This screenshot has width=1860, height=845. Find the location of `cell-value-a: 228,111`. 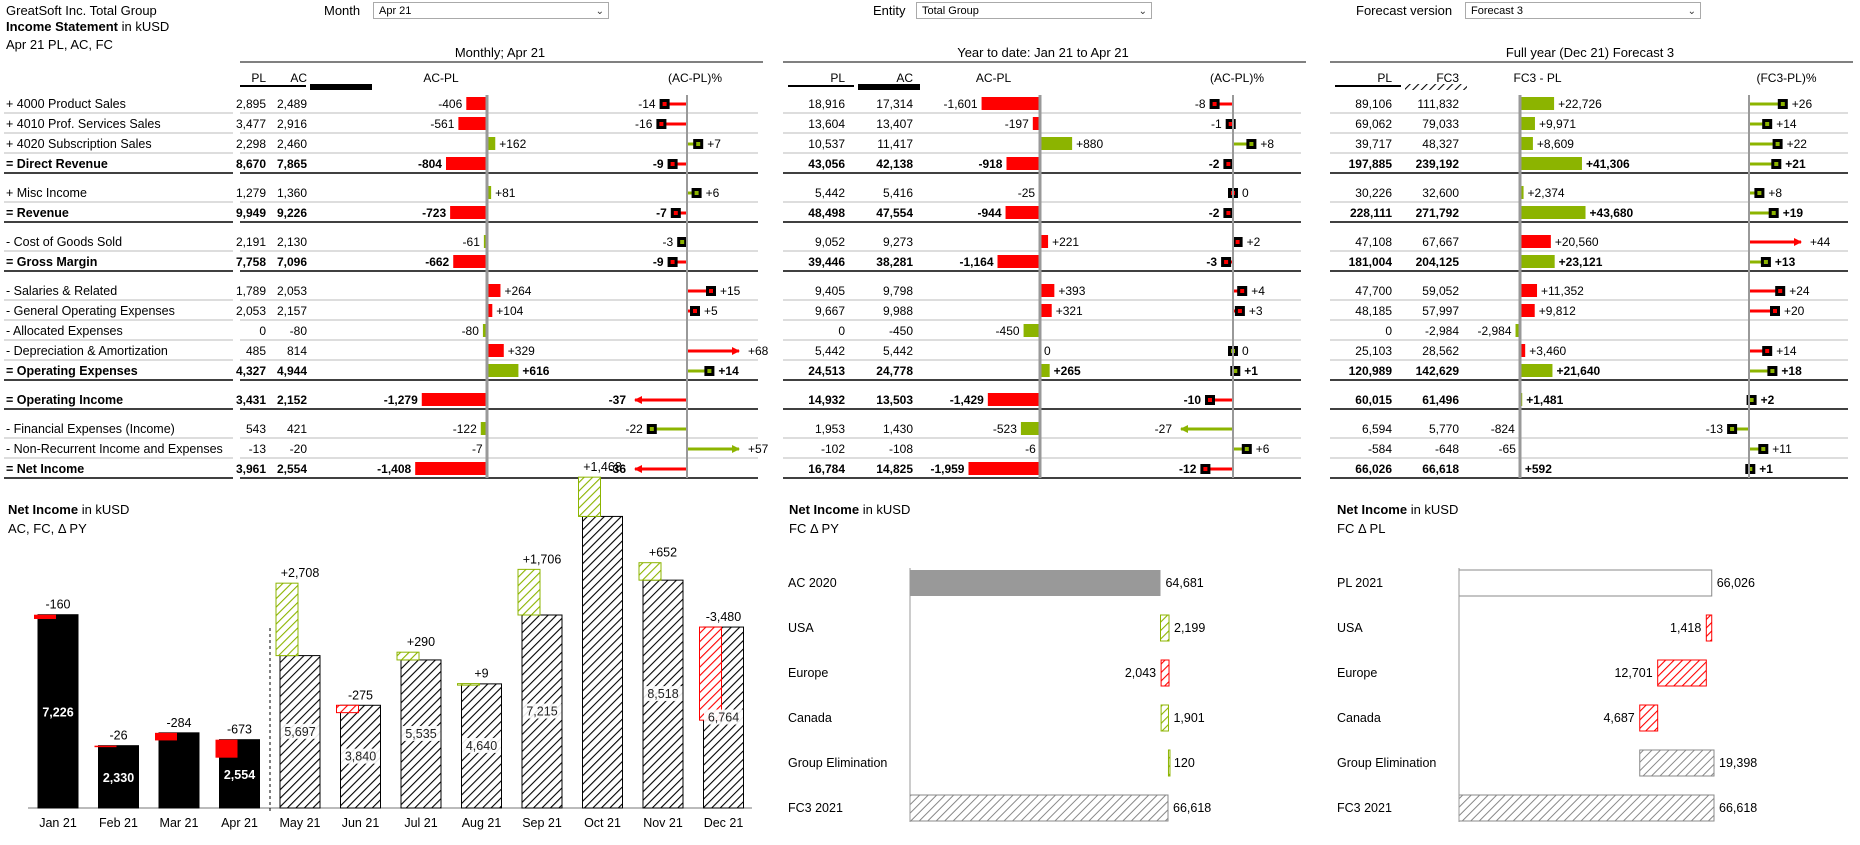

cell-value-a: 228,111 is located at coordinates (1371, 213).